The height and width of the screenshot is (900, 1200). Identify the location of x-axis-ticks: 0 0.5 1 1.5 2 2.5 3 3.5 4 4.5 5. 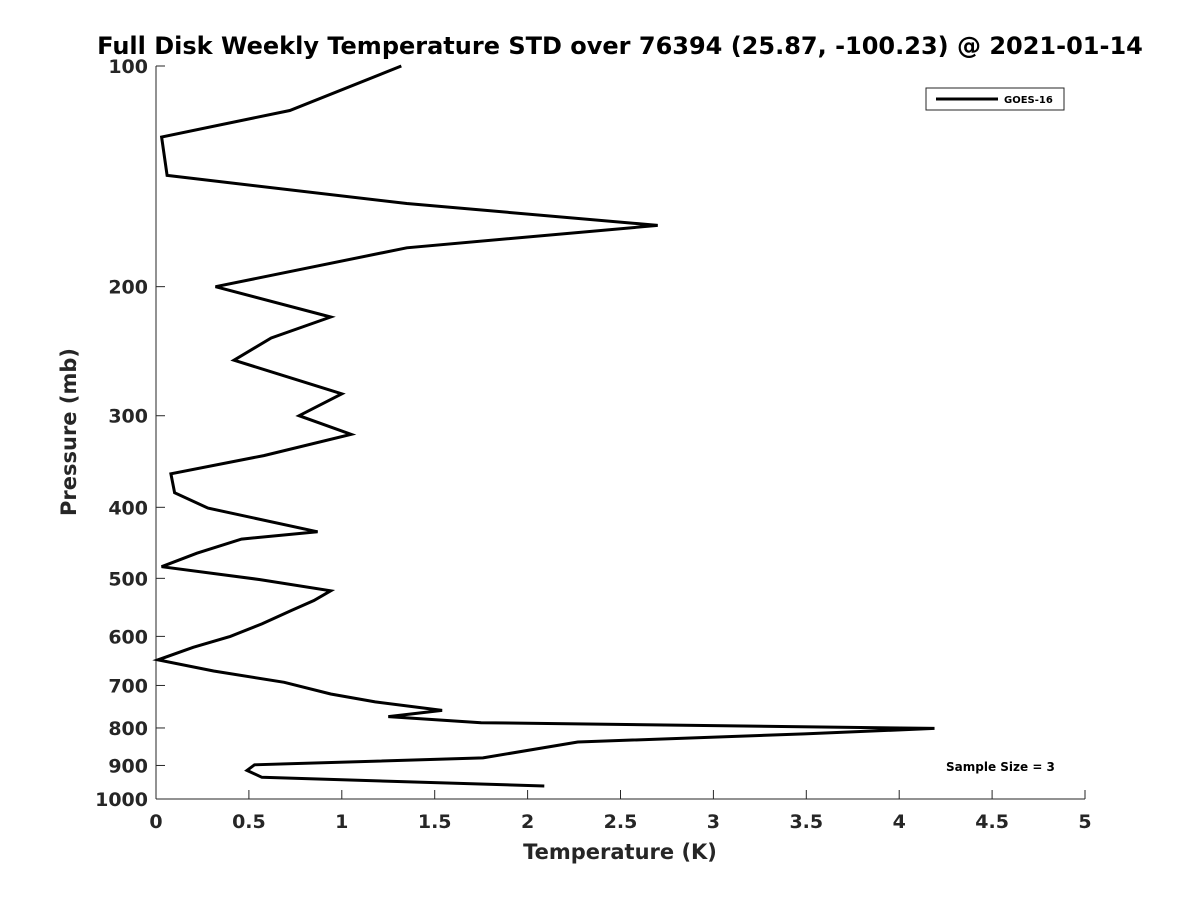
(620, 811).